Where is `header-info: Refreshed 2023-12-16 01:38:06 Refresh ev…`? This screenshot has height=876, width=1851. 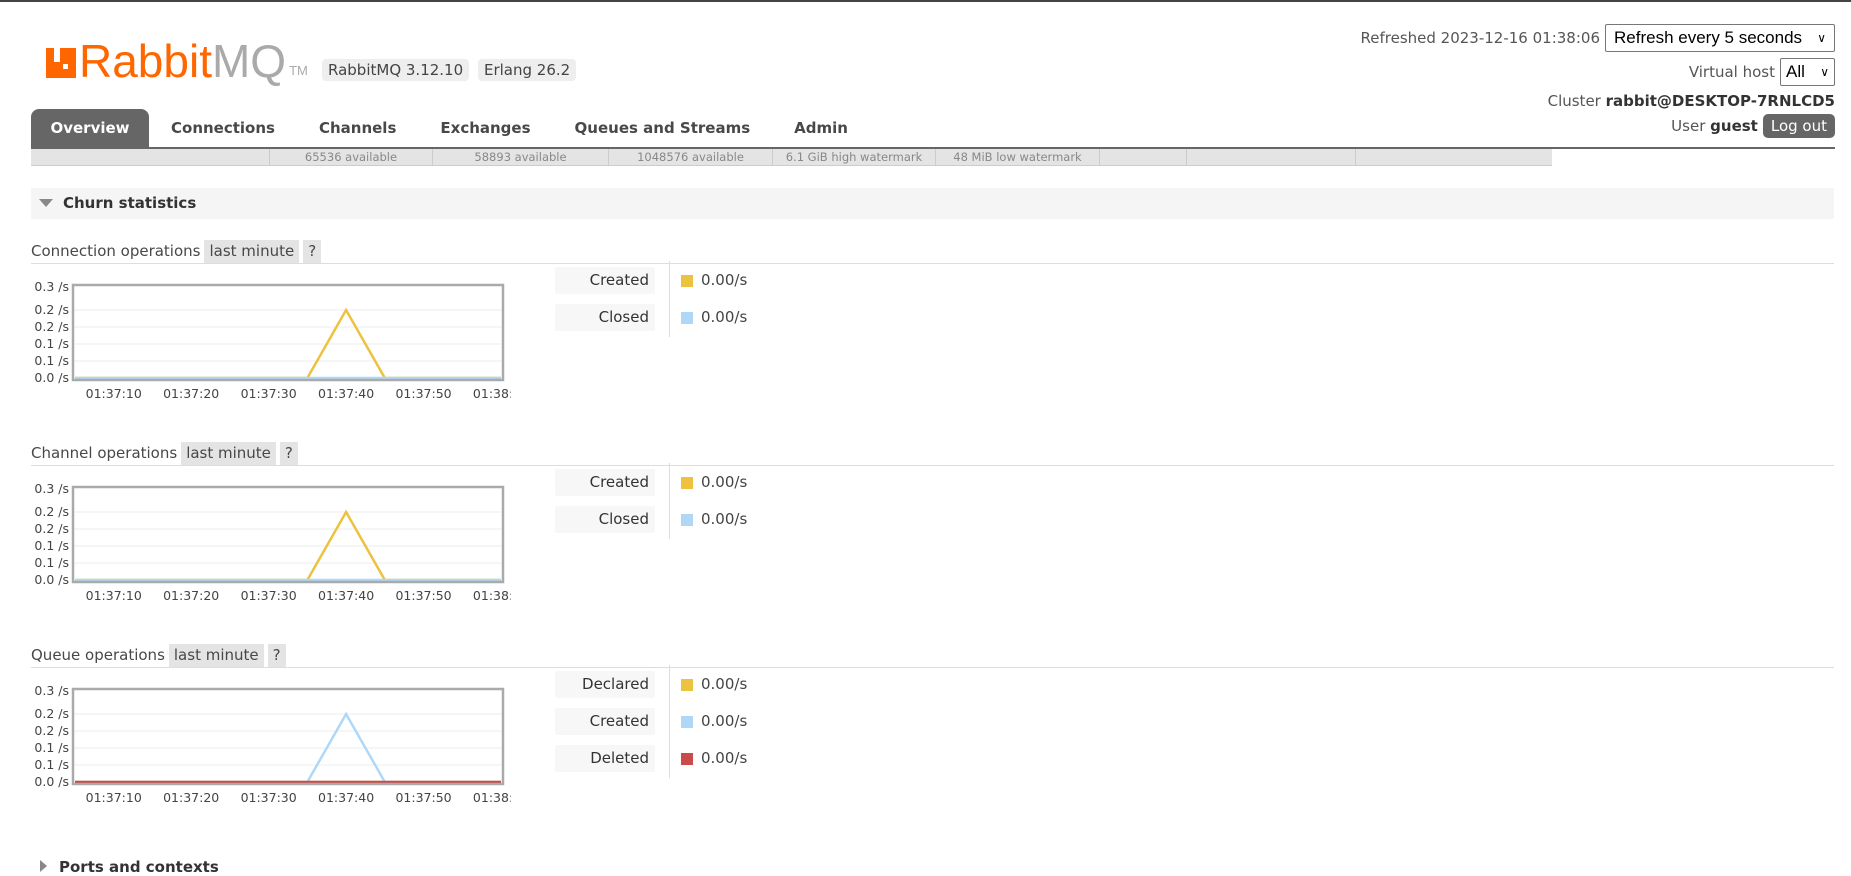 header-info: Refreshed 2023-12-16 01:38:06 Refresh ev… is located at coordinates (1598, 81).